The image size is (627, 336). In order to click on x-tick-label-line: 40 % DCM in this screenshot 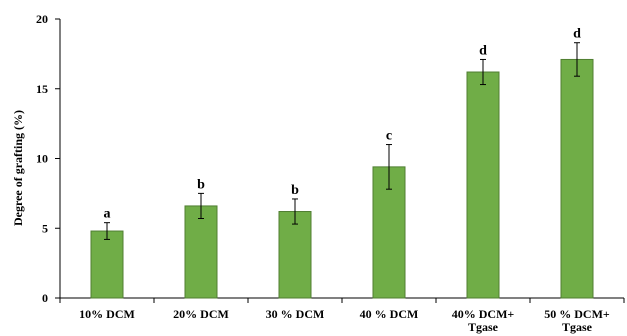, I will do `click(389, 314)`.